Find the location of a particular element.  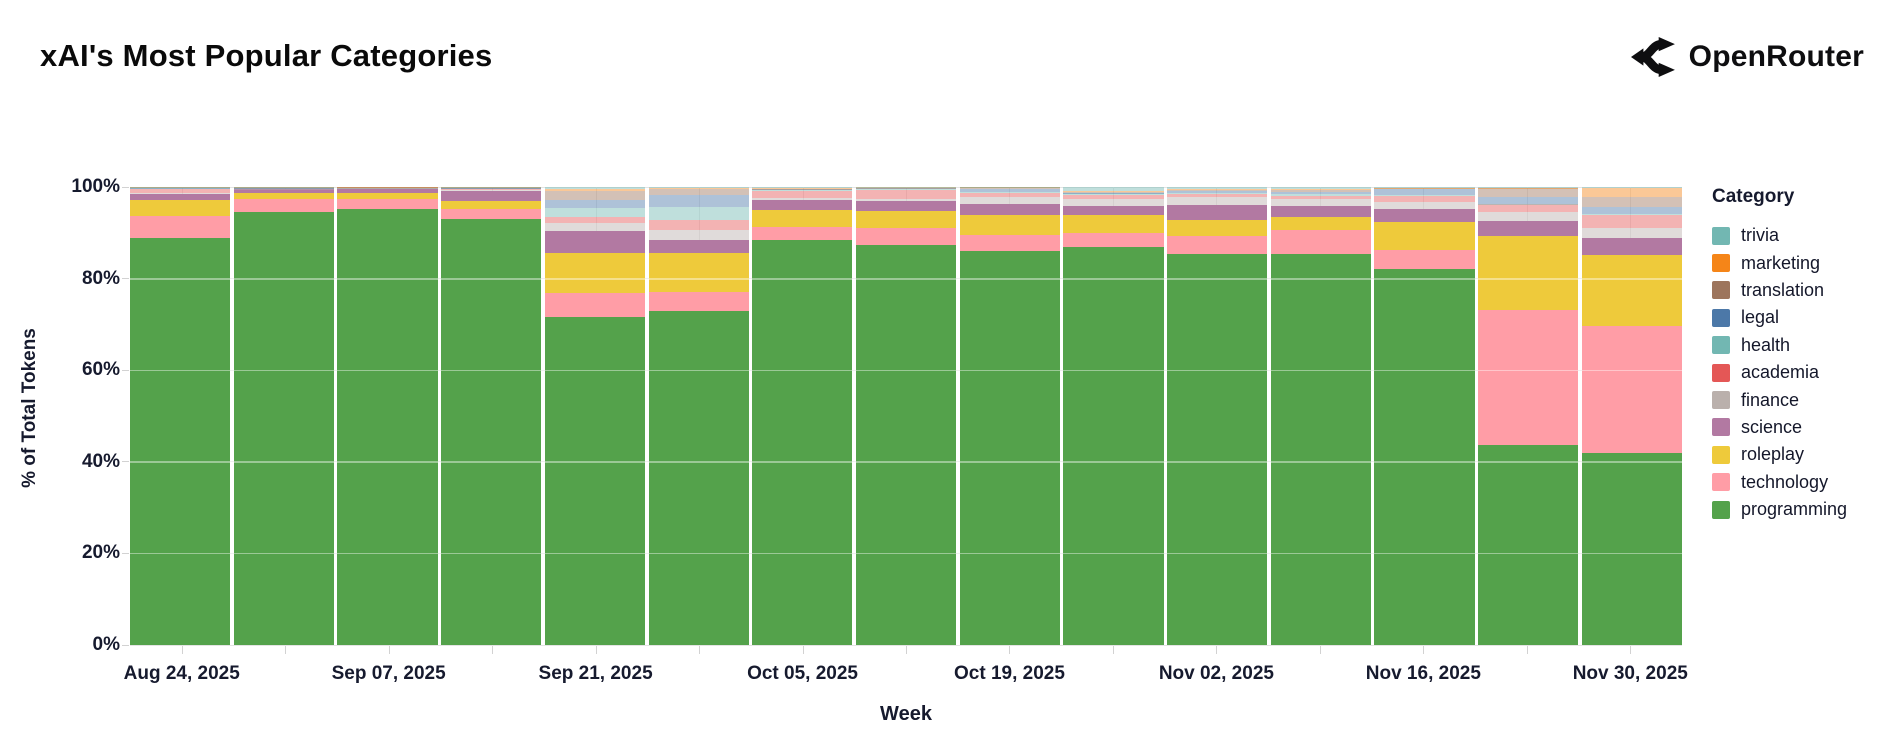

legend-item-science: science is located at coordinates (1797, 427).